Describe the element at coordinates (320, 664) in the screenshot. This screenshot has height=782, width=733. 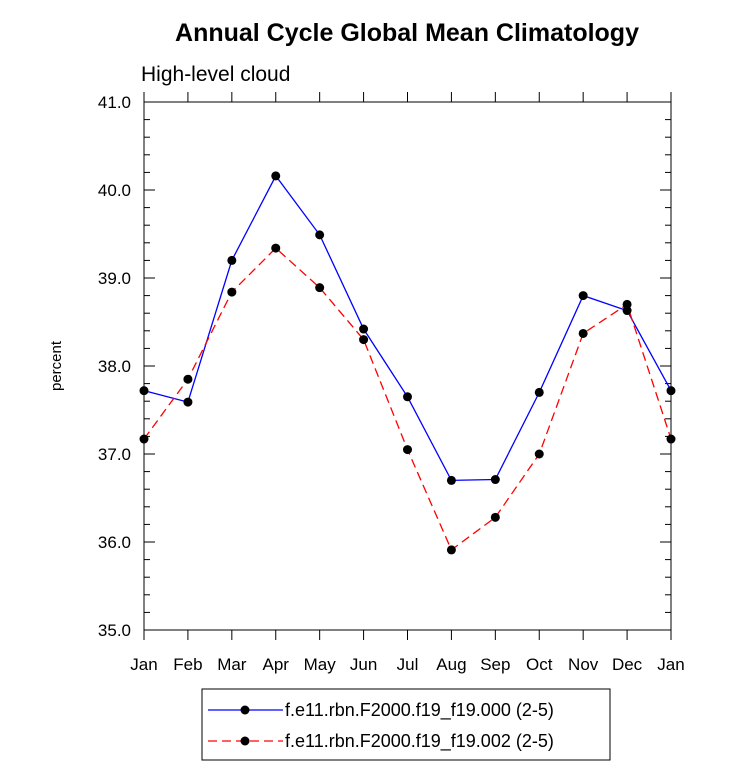
I see `x-tick-label: May` at that location.